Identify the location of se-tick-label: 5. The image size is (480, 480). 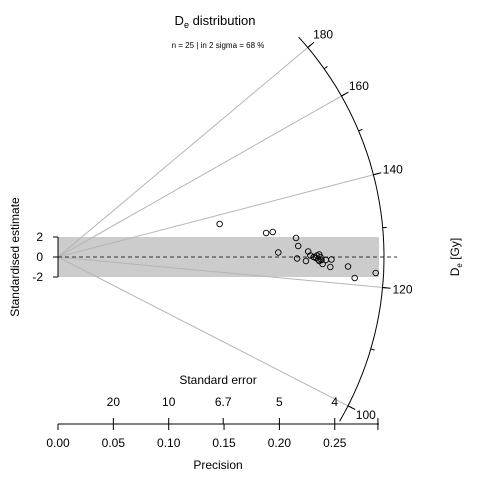
(279, 402).